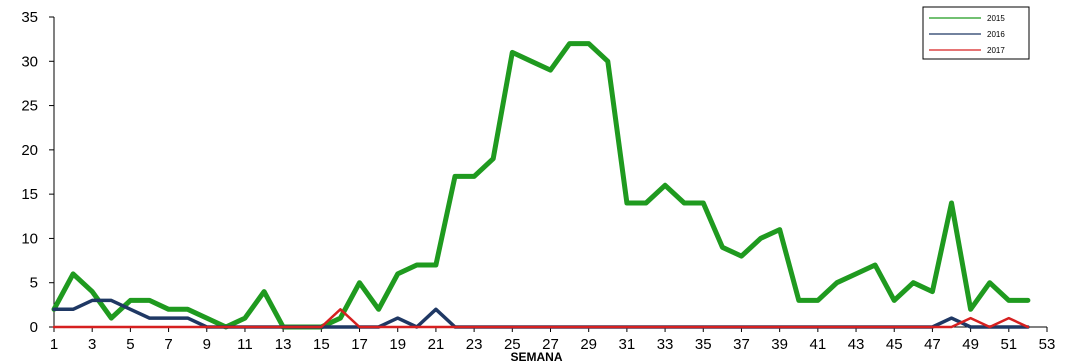 This screenshot has width=1078, height=362. What do you see at coordinates (168, 344) in the screenshot?
I see `x-tick-label: 7` at bounding box center [168, 344].